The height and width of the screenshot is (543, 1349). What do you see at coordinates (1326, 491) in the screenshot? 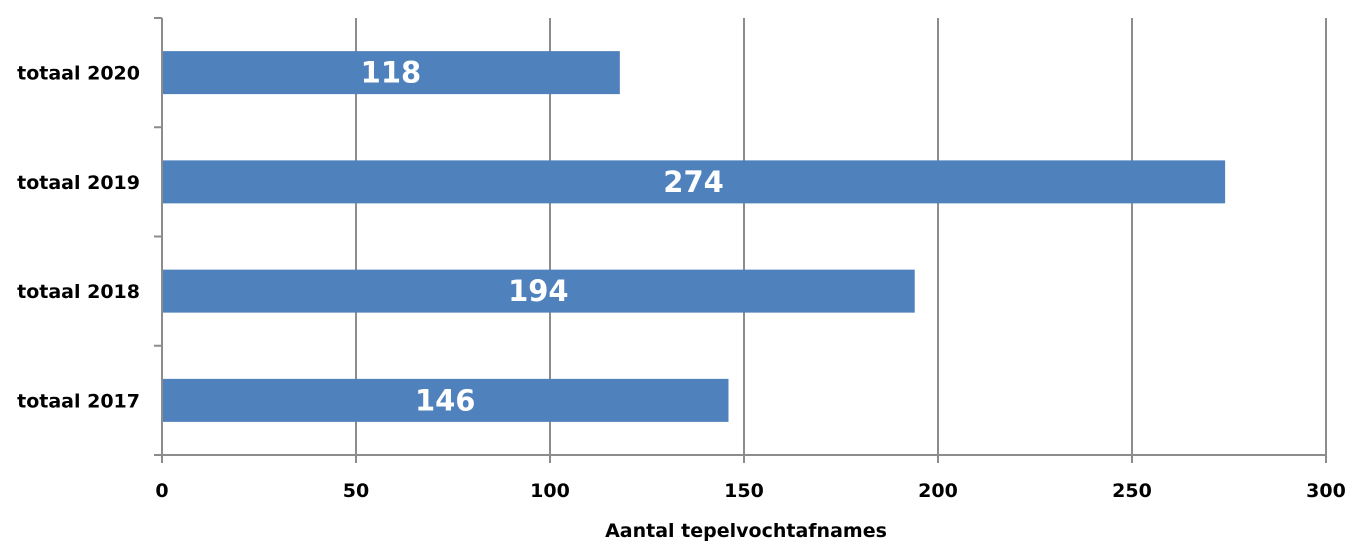
I see `x-tick-label: 300` at bounding box center [1326, 491].